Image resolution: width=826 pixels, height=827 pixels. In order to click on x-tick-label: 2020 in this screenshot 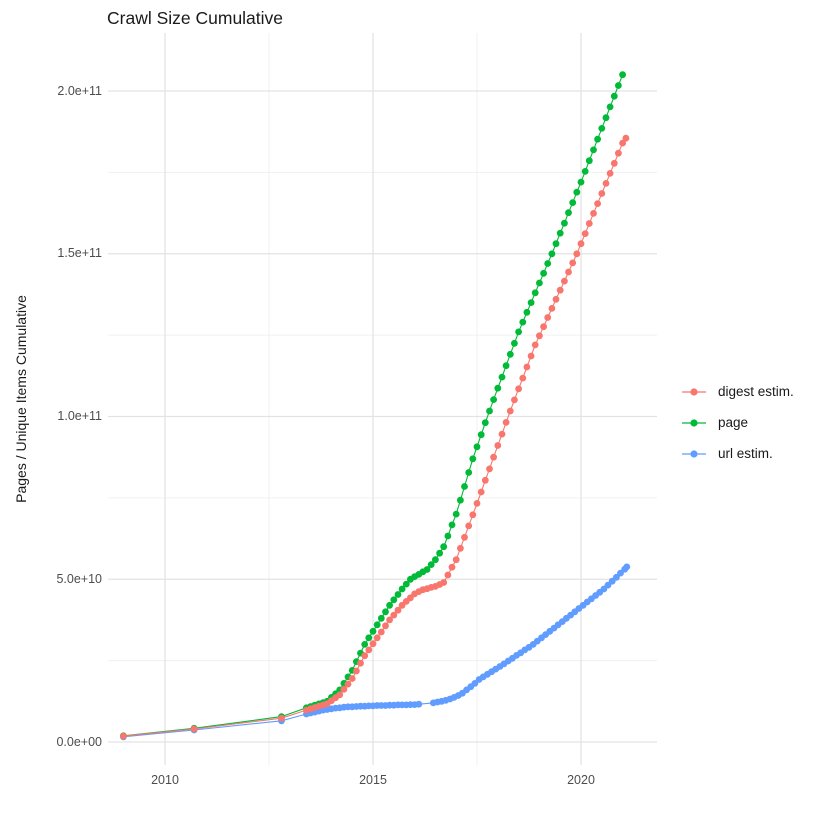, I will do `click(581, 780)`.